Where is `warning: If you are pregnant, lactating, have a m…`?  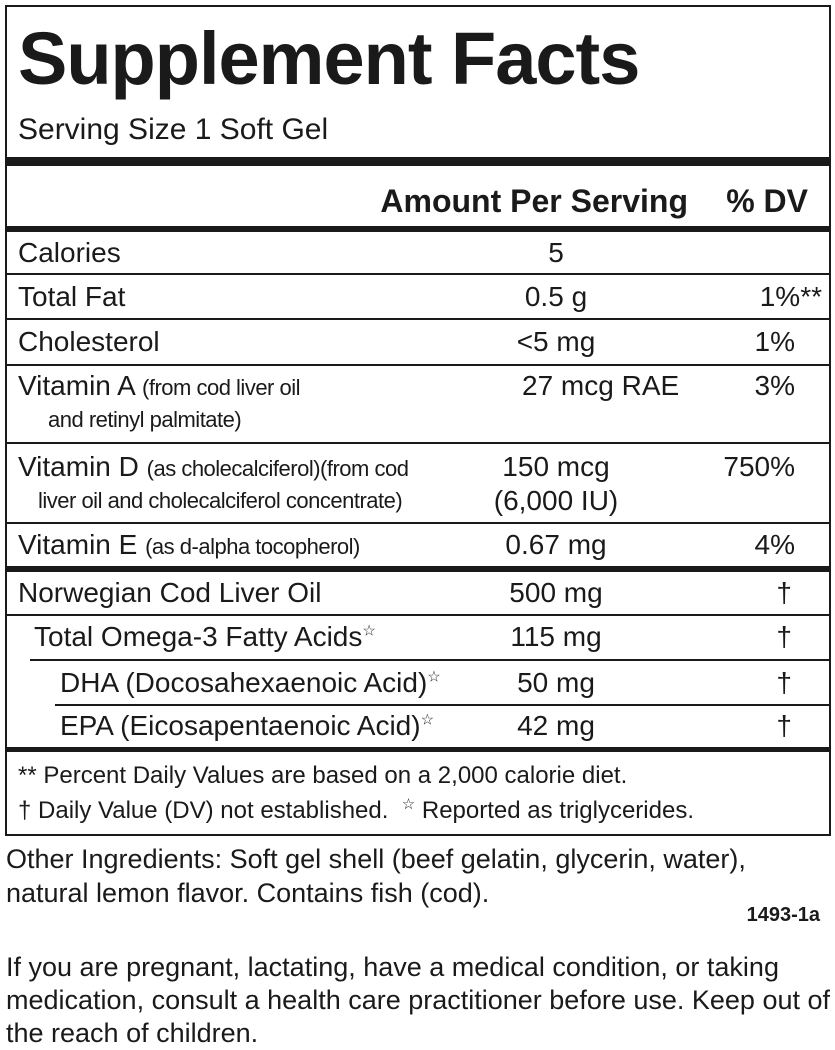 warning: If you are pregnant, lactating, have a m… is located at coordinates (418, 1000).